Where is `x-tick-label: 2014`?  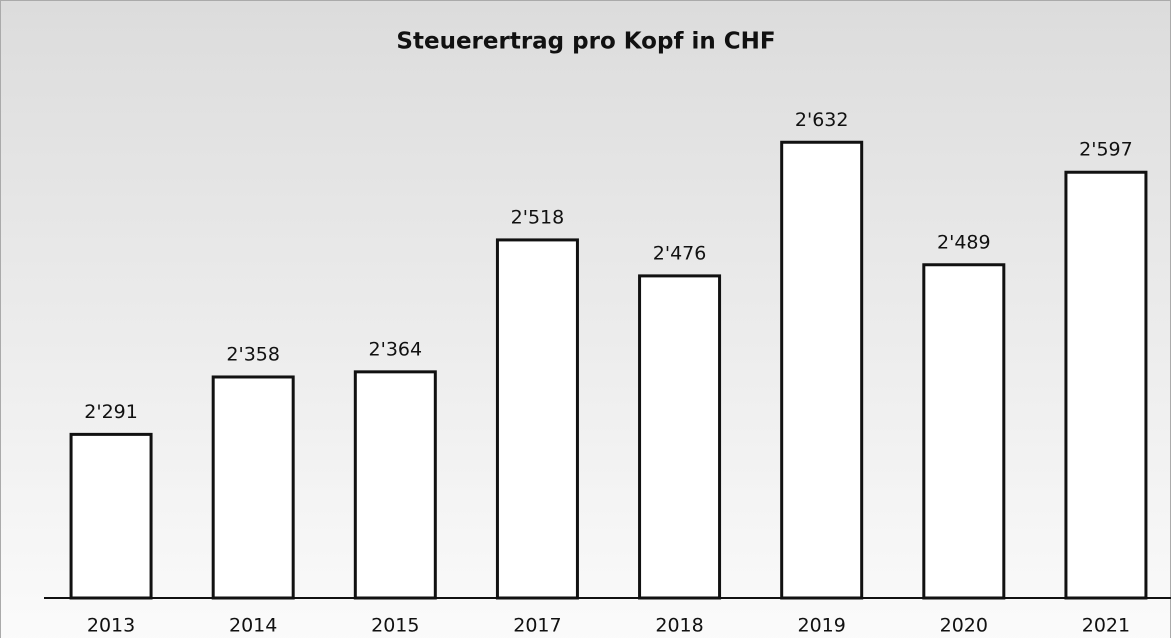 x-tick-label: 2014 is located at coordinates (253, 626).